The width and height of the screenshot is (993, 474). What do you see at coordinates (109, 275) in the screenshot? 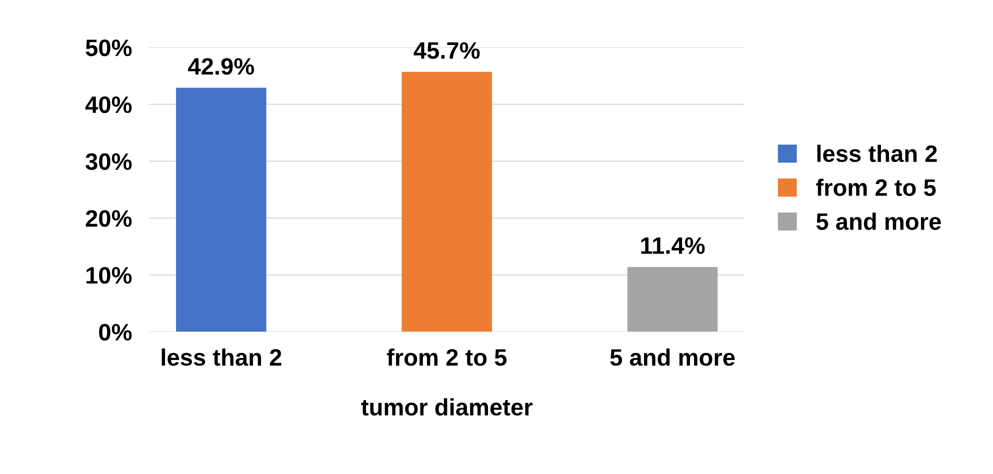
I see `y-tick-label: 10%` at bounding box center [109, 275].